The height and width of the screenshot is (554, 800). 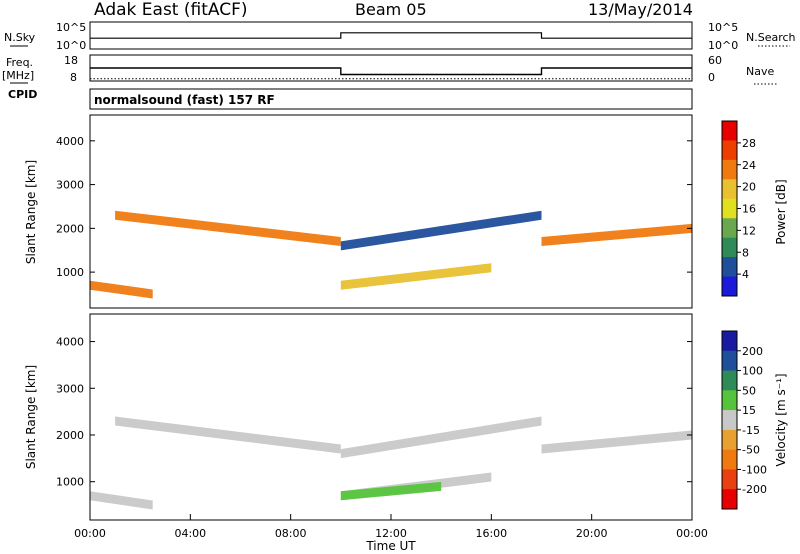 What do you see at coordinates (70, 185) in the screenshot?
I see `power-y-tick-label: 3000` at bounding box center [70, 185].